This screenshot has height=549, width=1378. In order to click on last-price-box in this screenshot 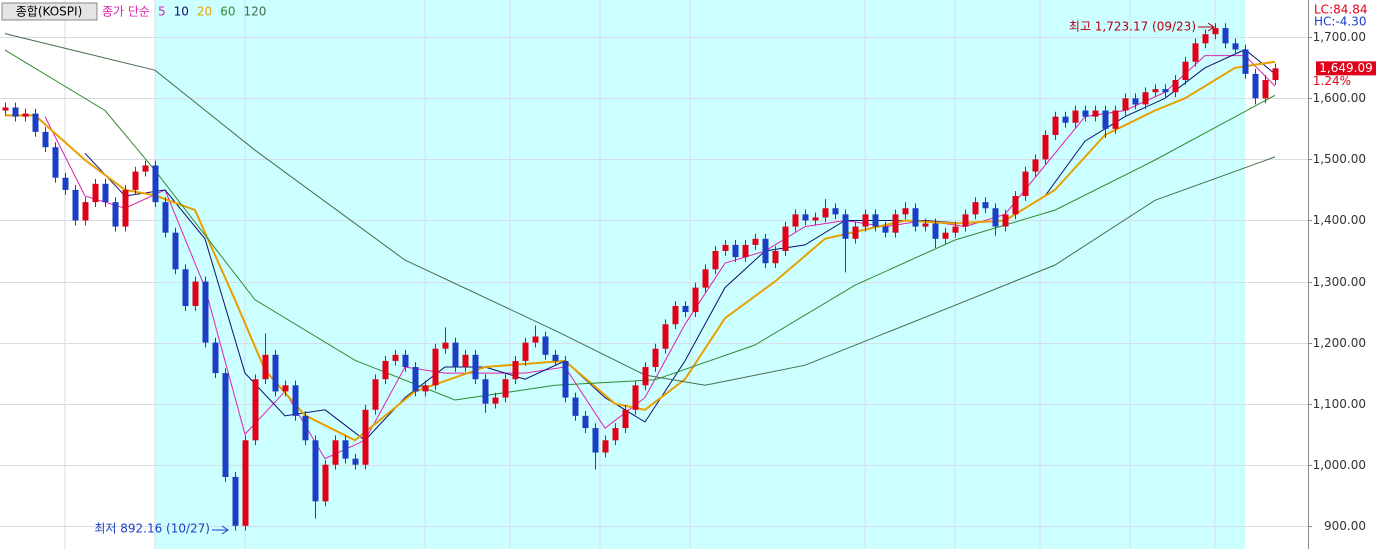, I will do `click(1346, 68)`.